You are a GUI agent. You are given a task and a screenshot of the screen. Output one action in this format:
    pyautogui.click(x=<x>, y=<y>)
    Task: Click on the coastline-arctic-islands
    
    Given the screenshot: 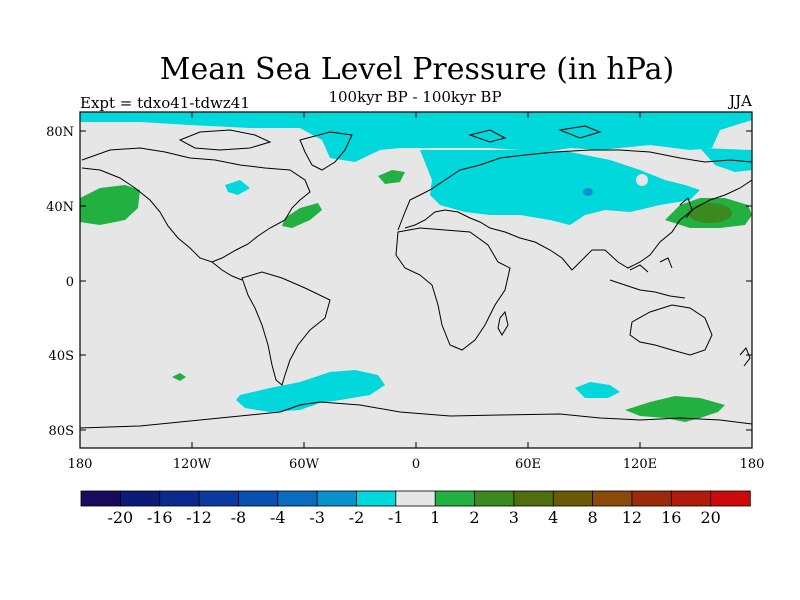 What is the action you would take?
    pyautogui.click(x=390, y=138)
    